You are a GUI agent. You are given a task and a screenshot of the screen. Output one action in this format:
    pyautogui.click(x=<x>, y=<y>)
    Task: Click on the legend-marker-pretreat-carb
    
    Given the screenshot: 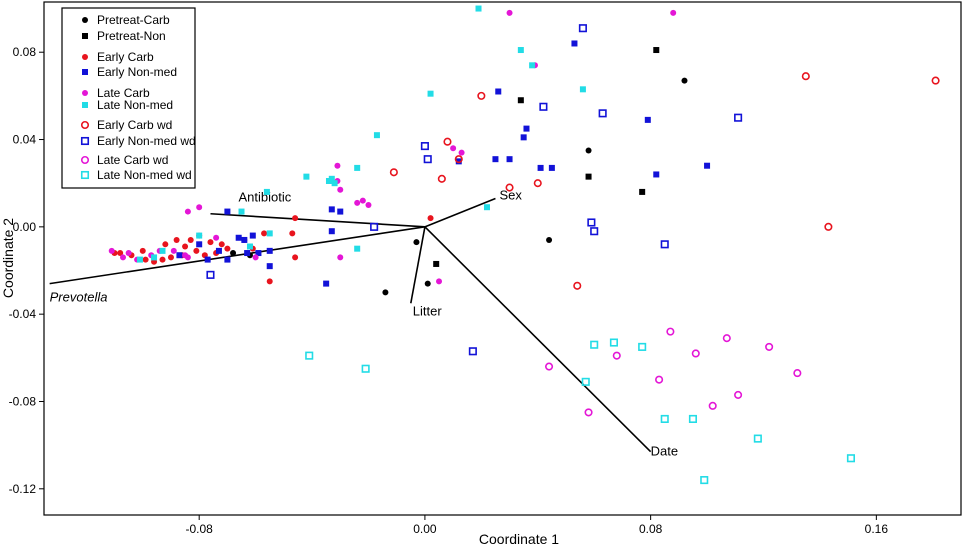 What is the action you would take?
    pyautogui.click(x=85, y=20)
    